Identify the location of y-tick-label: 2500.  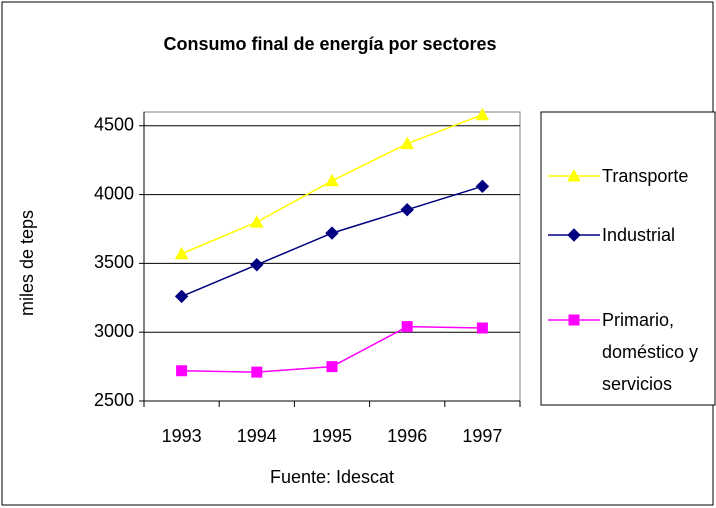
(114, 400).